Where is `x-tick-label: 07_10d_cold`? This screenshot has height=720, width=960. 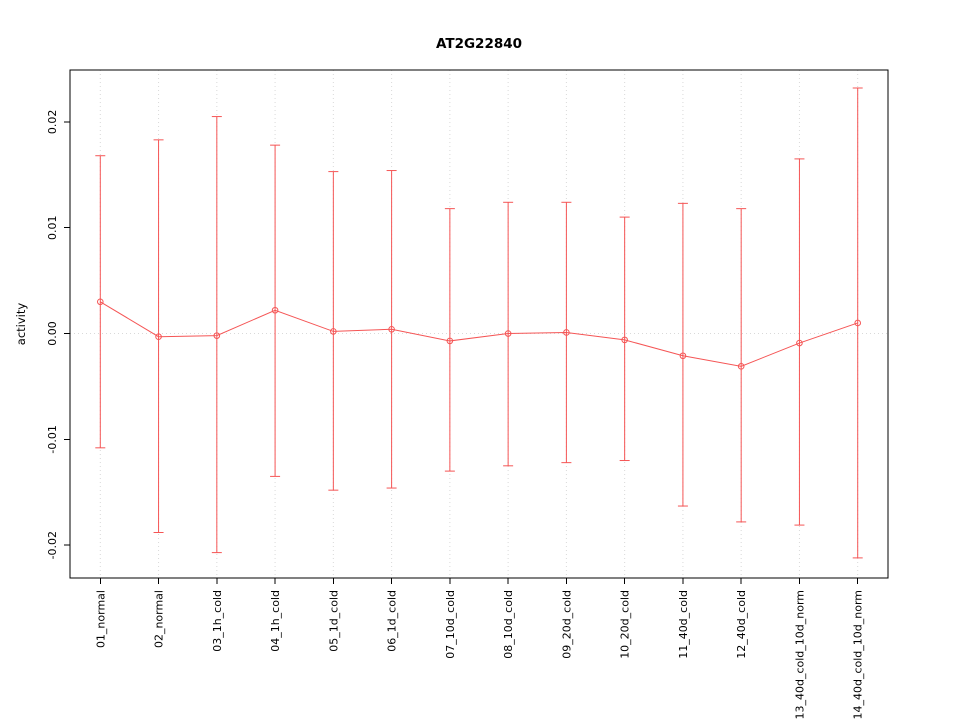
x-tick-label: 07_10d_cold is located at coordinates (450, 624).